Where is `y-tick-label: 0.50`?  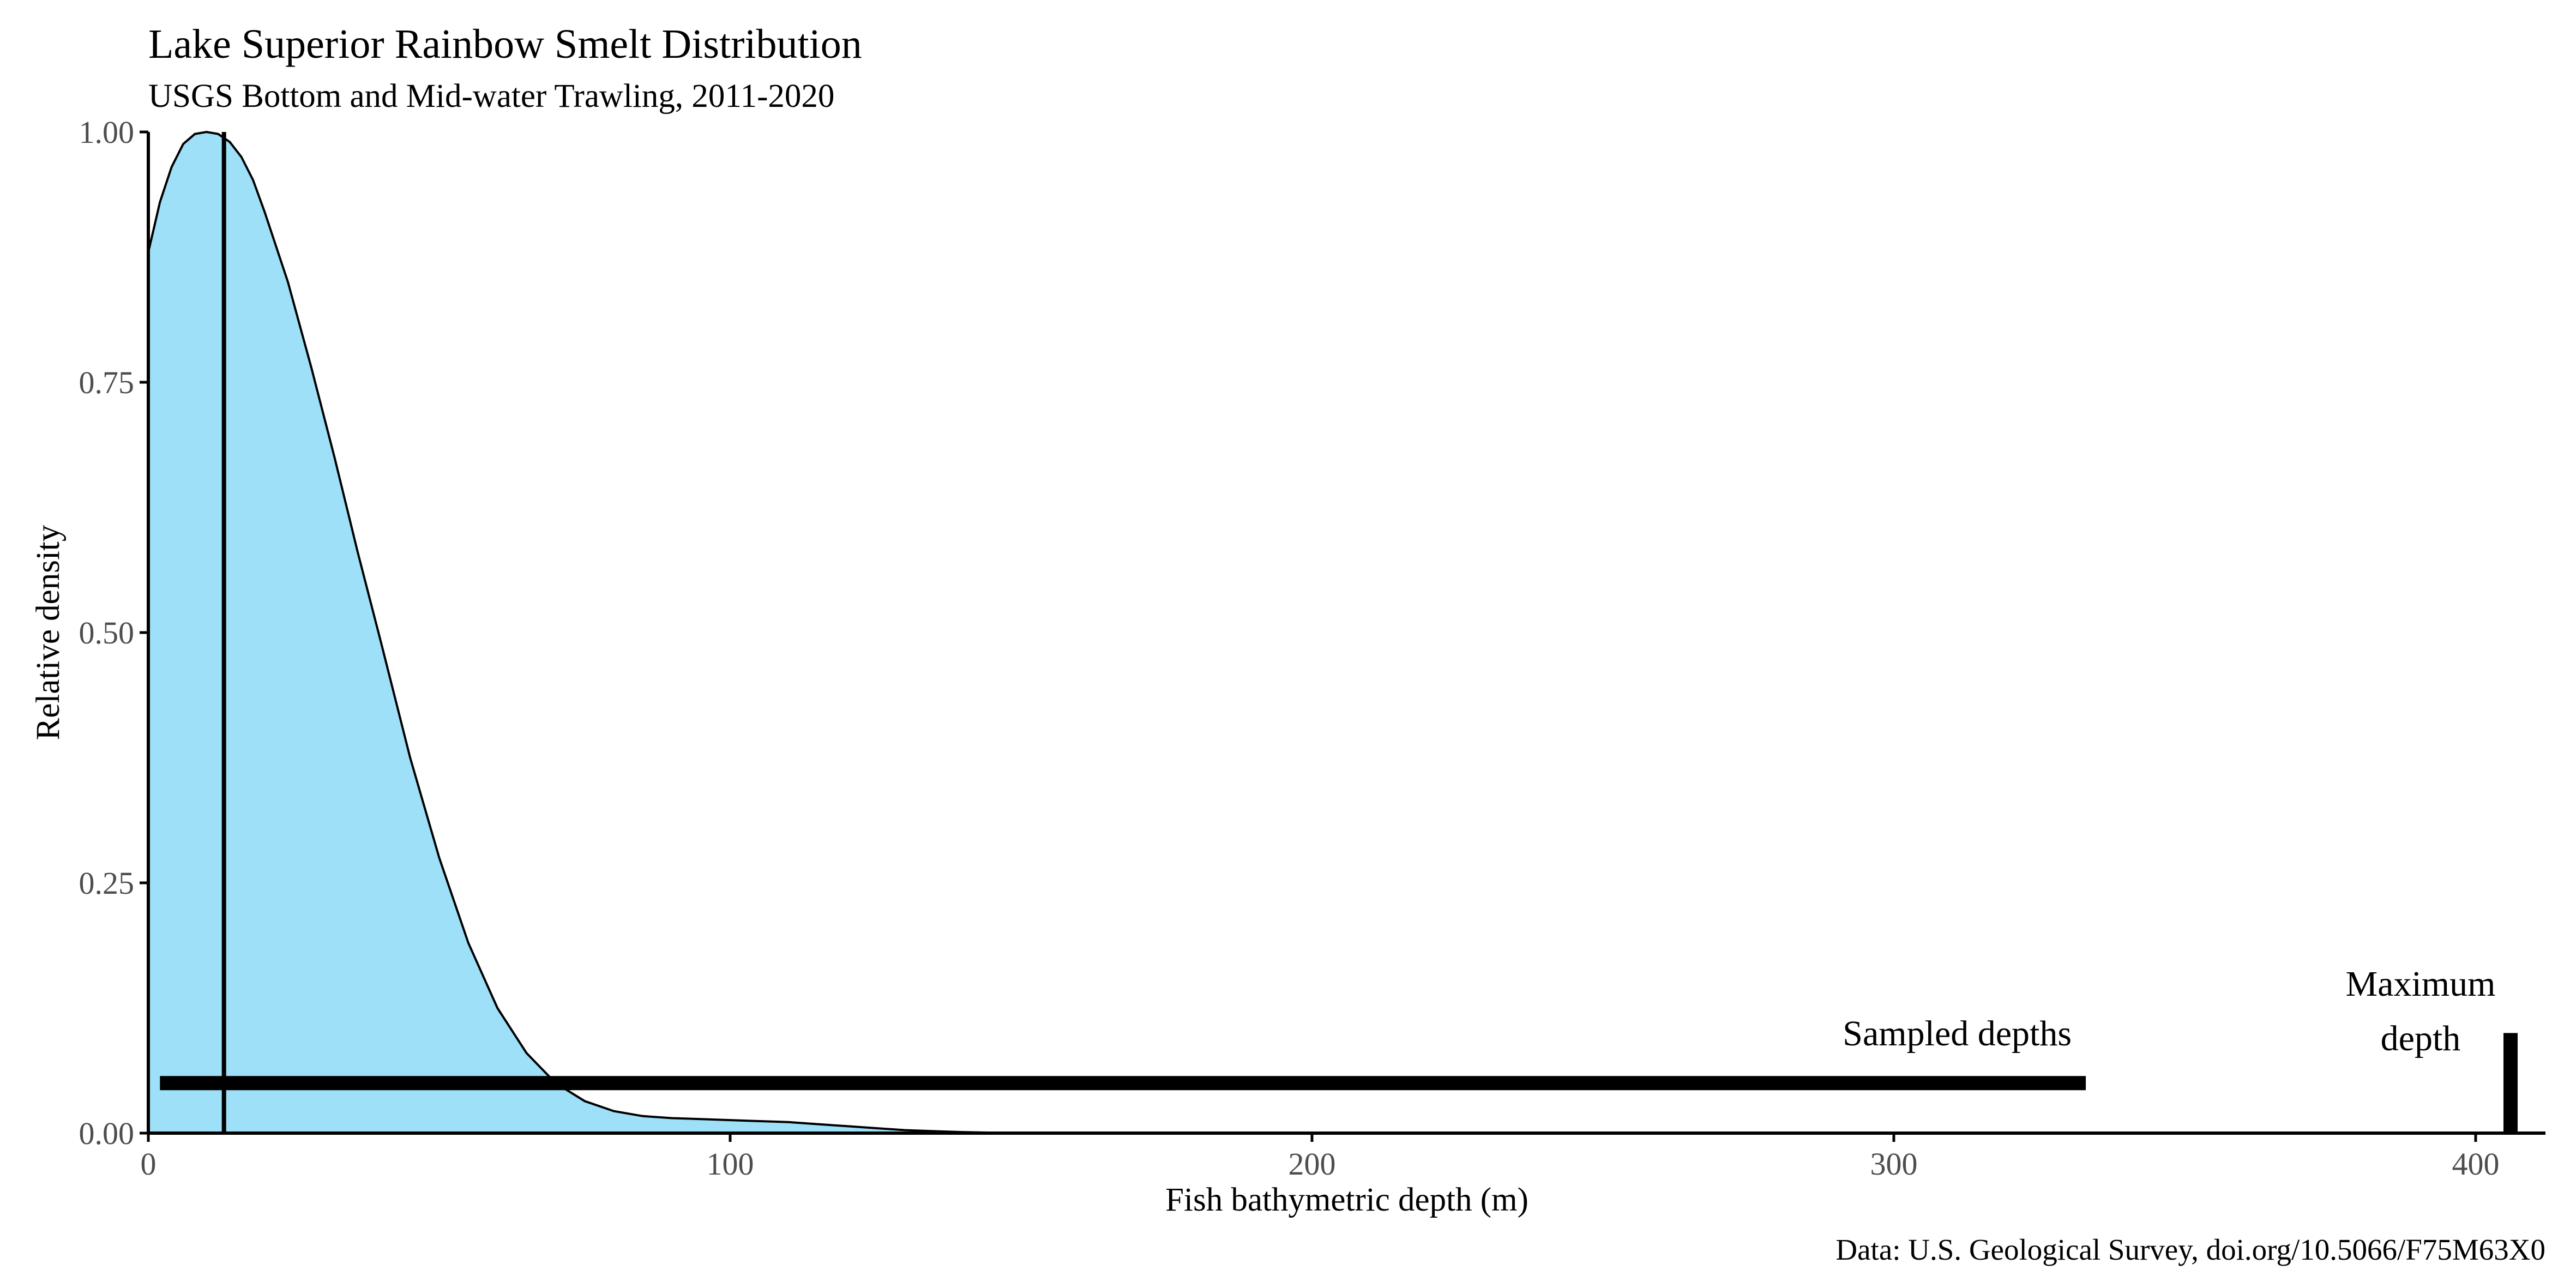 y-tick-label: 0.50 is located at coordinates (107, 633).